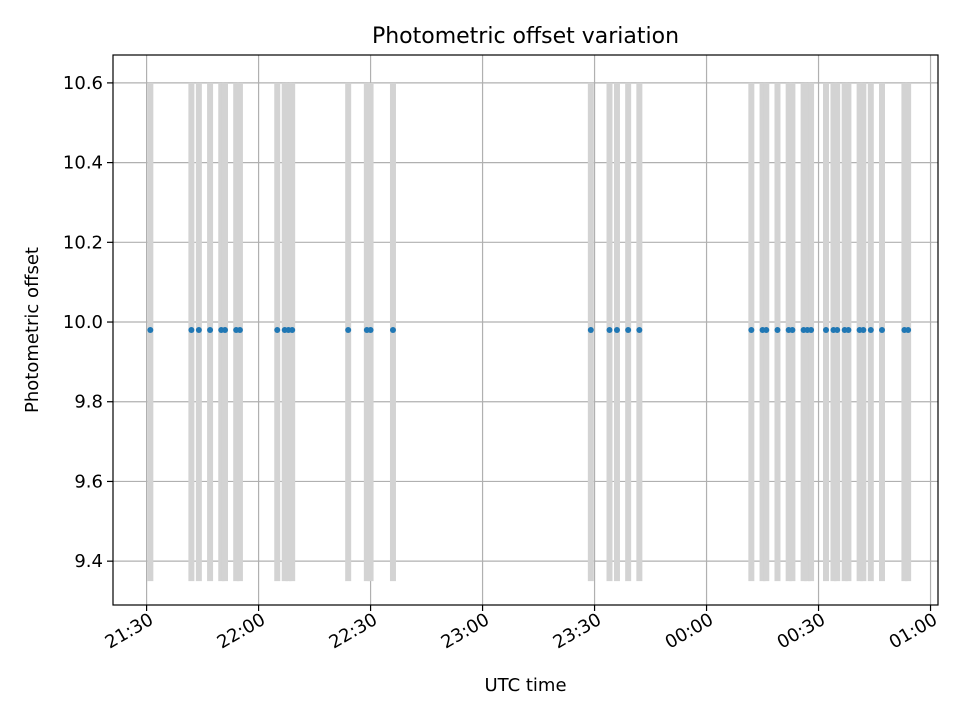  What do you see at coordinates (88, 402) in the screenshot?
I see `y-tick-label: 9.8` at bounding box center [88, 402].